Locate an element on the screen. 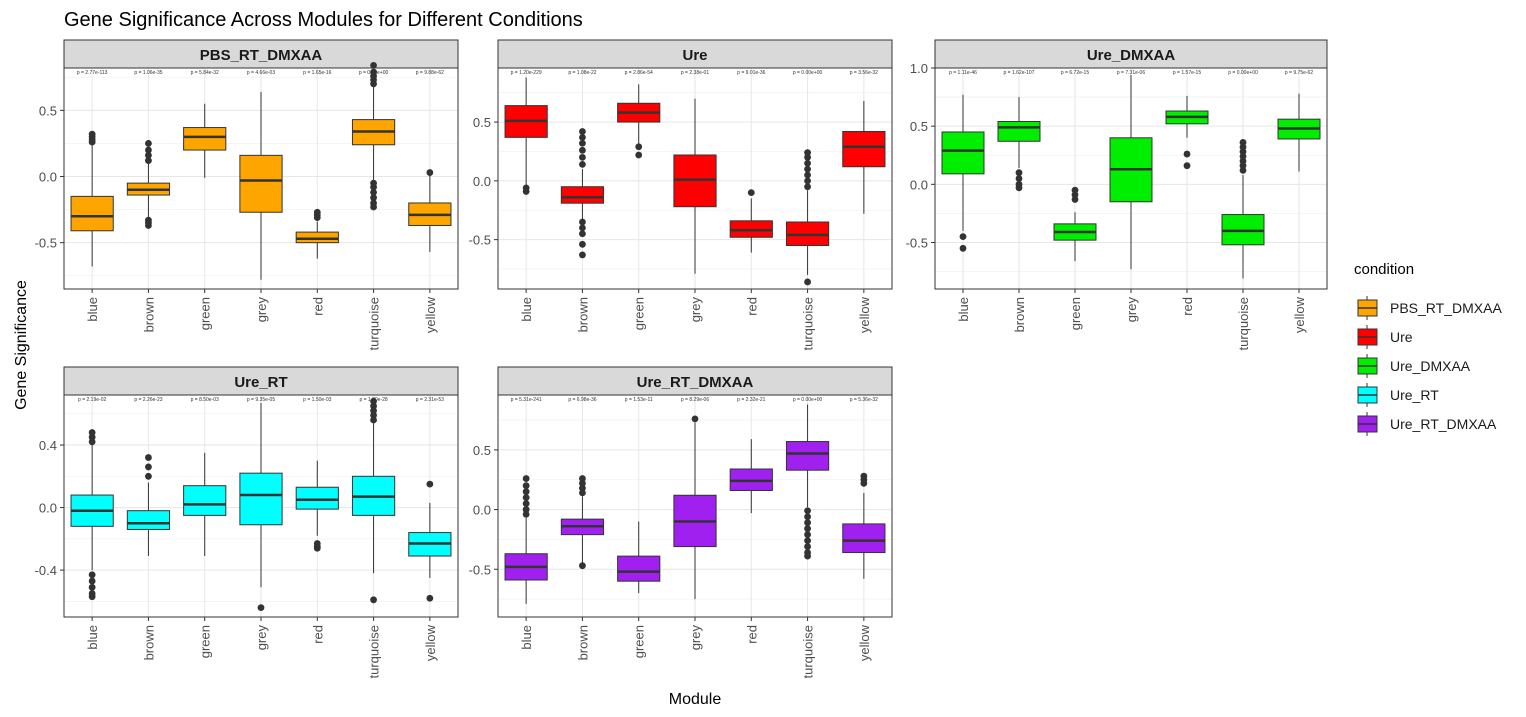 Image resolution: width=1526 pixels, height=717 pixels. p-value-label: p = 1.11e-46 is located at coordinates (963, 73).